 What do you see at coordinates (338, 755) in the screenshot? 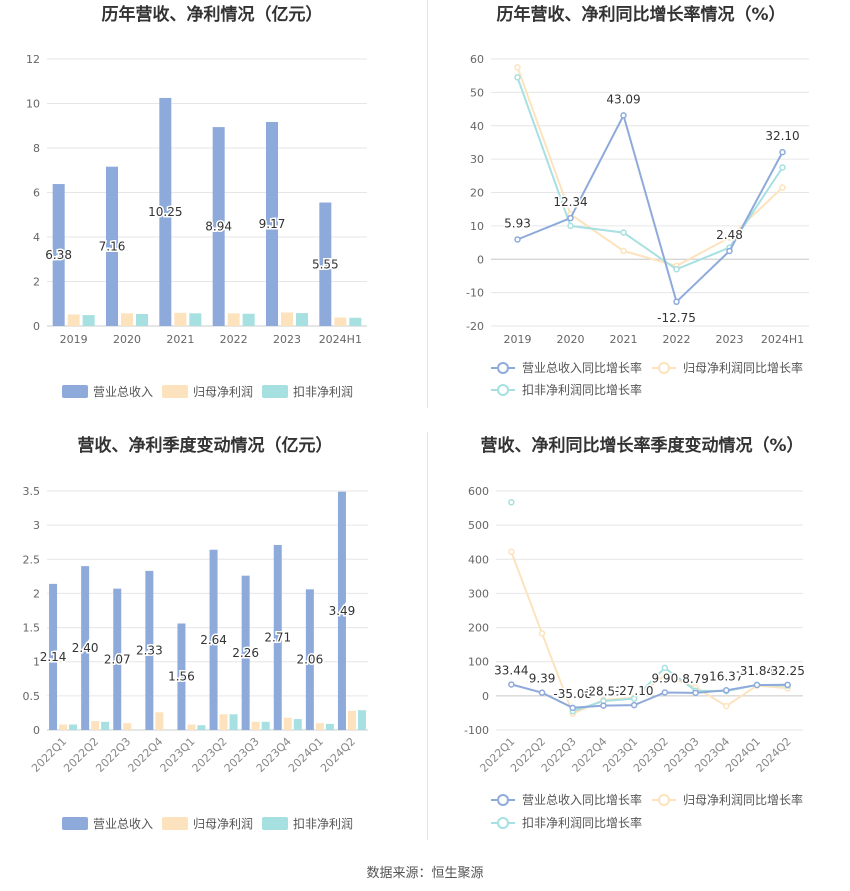
I see `x-tick-label: 2024Q2` at bounding box center [338, 755].